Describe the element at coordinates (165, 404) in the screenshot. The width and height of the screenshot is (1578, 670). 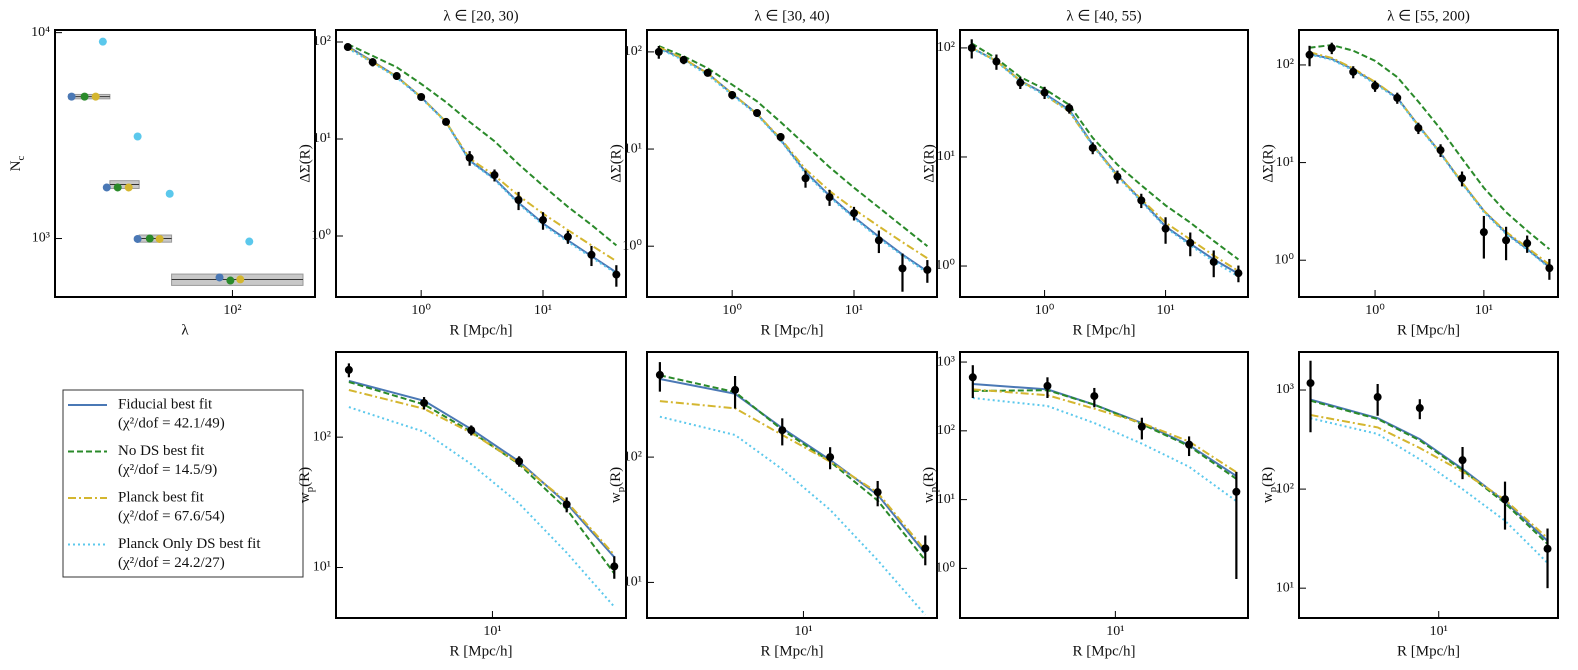
I see `legend-label: Fiducial best fit` at that location.